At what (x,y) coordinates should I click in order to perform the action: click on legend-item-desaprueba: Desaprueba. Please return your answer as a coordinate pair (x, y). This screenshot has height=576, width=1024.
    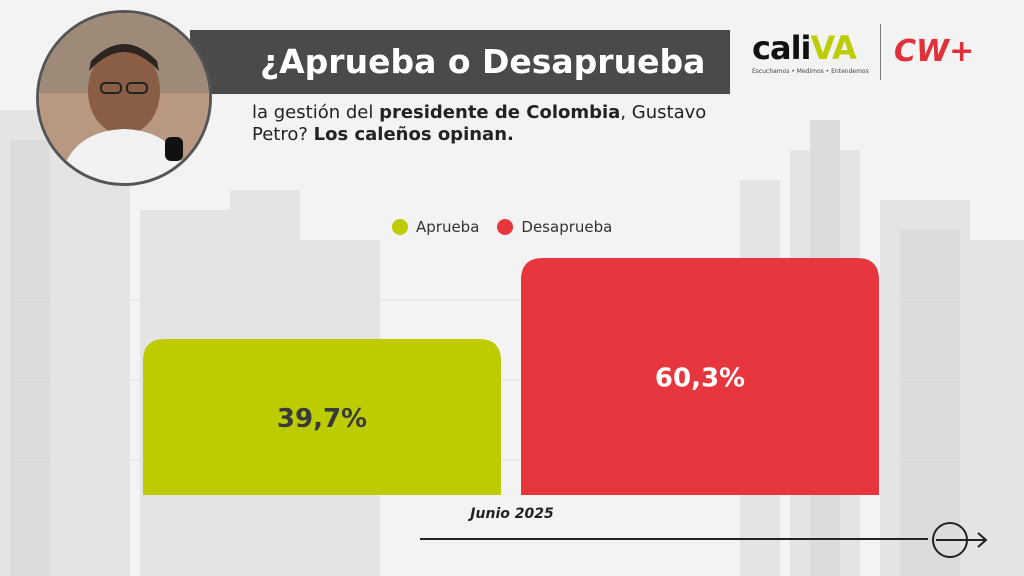
    Looking at the image, I should click on (554, 227).